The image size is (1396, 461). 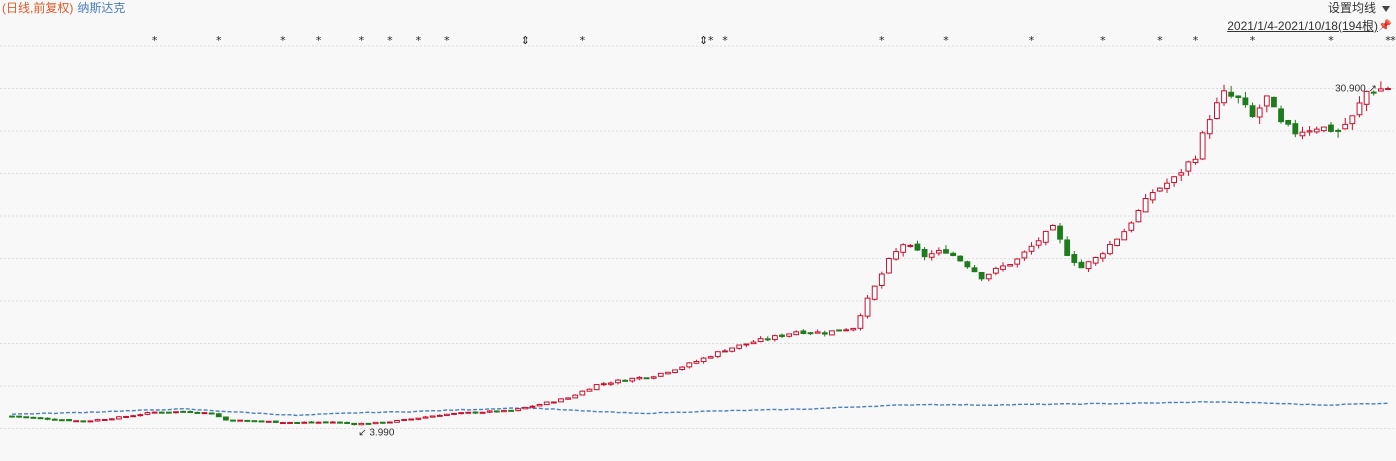 I want to click on ma-setting-label: 设置均线, so click(x=1351, y=8).